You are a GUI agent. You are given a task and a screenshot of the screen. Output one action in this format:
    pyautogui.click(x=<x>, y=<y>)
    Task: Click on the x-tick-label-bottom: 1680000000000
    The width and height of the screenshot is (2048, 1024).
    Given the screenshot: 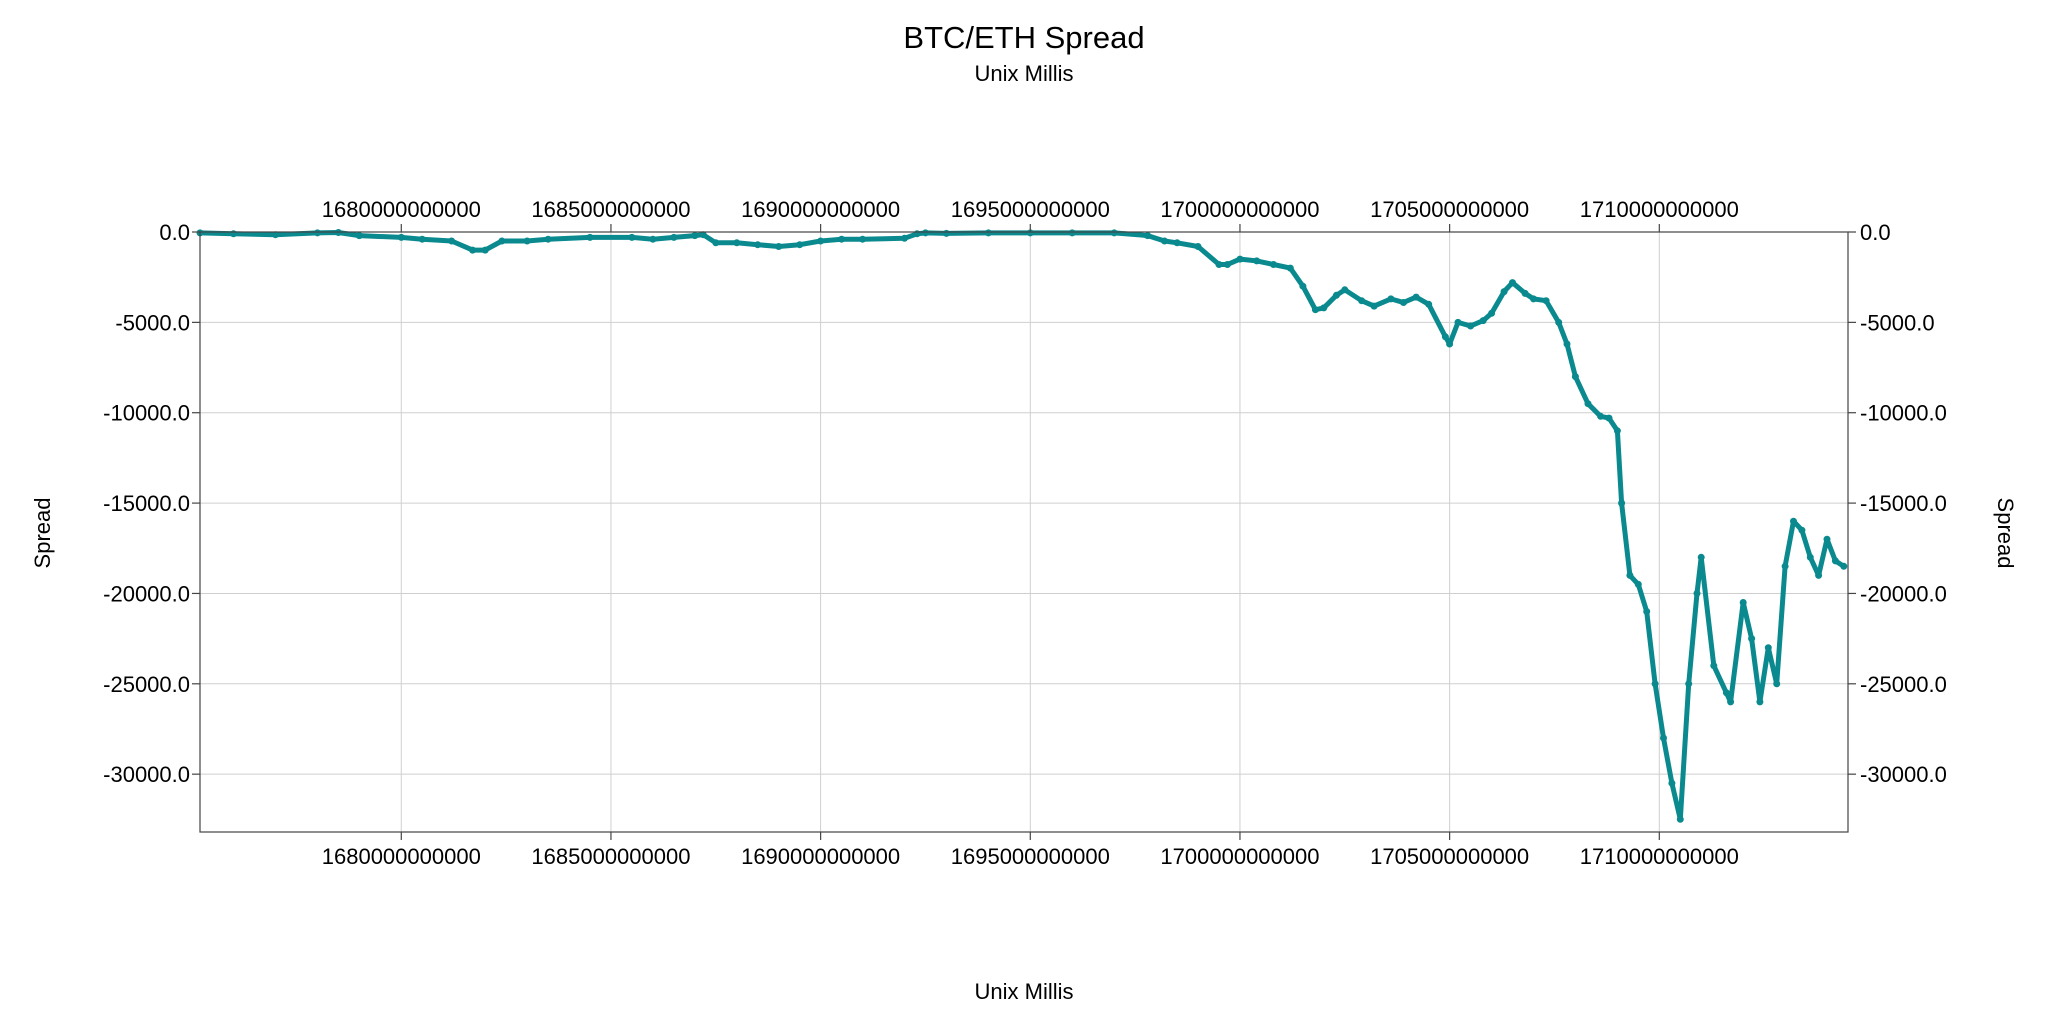 What is the action you would take?
    pyautogui.click(x=401, y=856)
    